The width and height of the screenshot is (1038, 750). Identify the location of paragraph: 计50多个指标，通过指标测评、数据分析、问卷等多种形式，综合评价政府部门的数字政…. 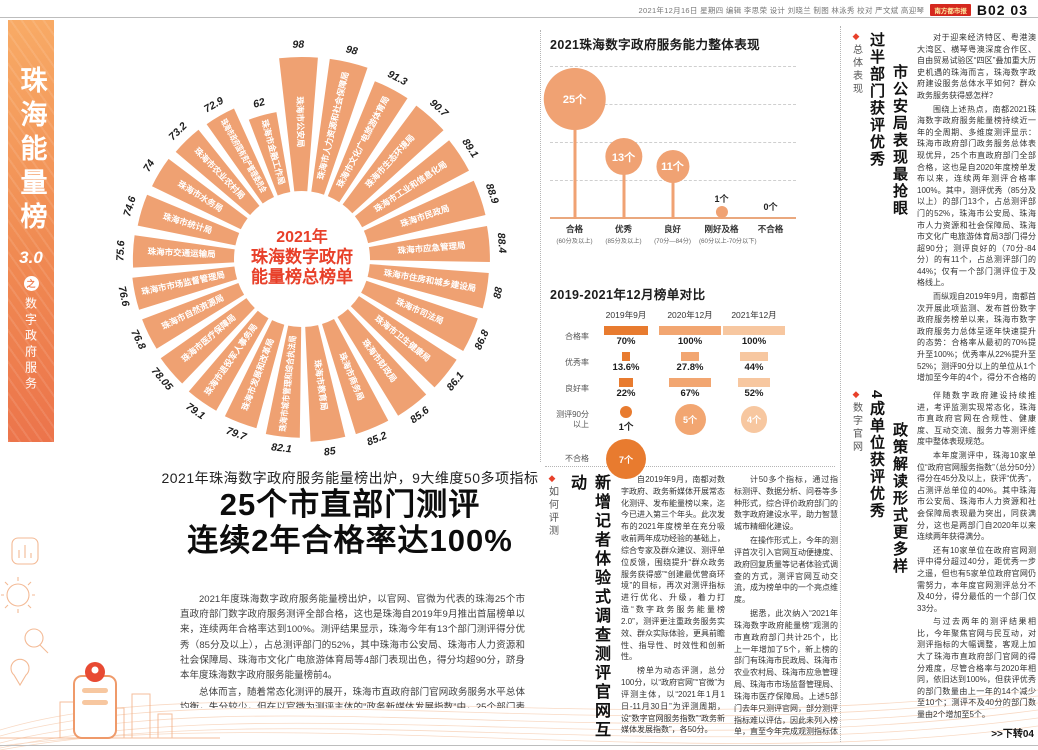
(786, 503).